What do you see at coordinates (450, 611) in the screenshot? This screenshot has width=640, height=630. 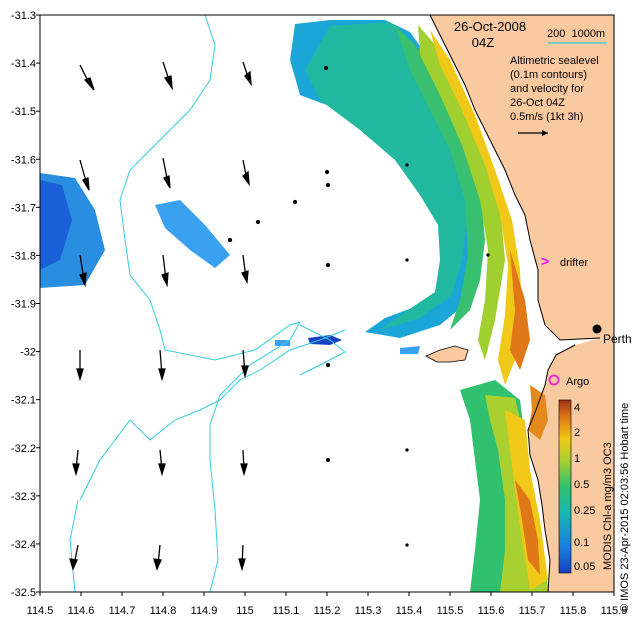 I see `x-tick-label: 115.5` at bounding box center [450, 611].